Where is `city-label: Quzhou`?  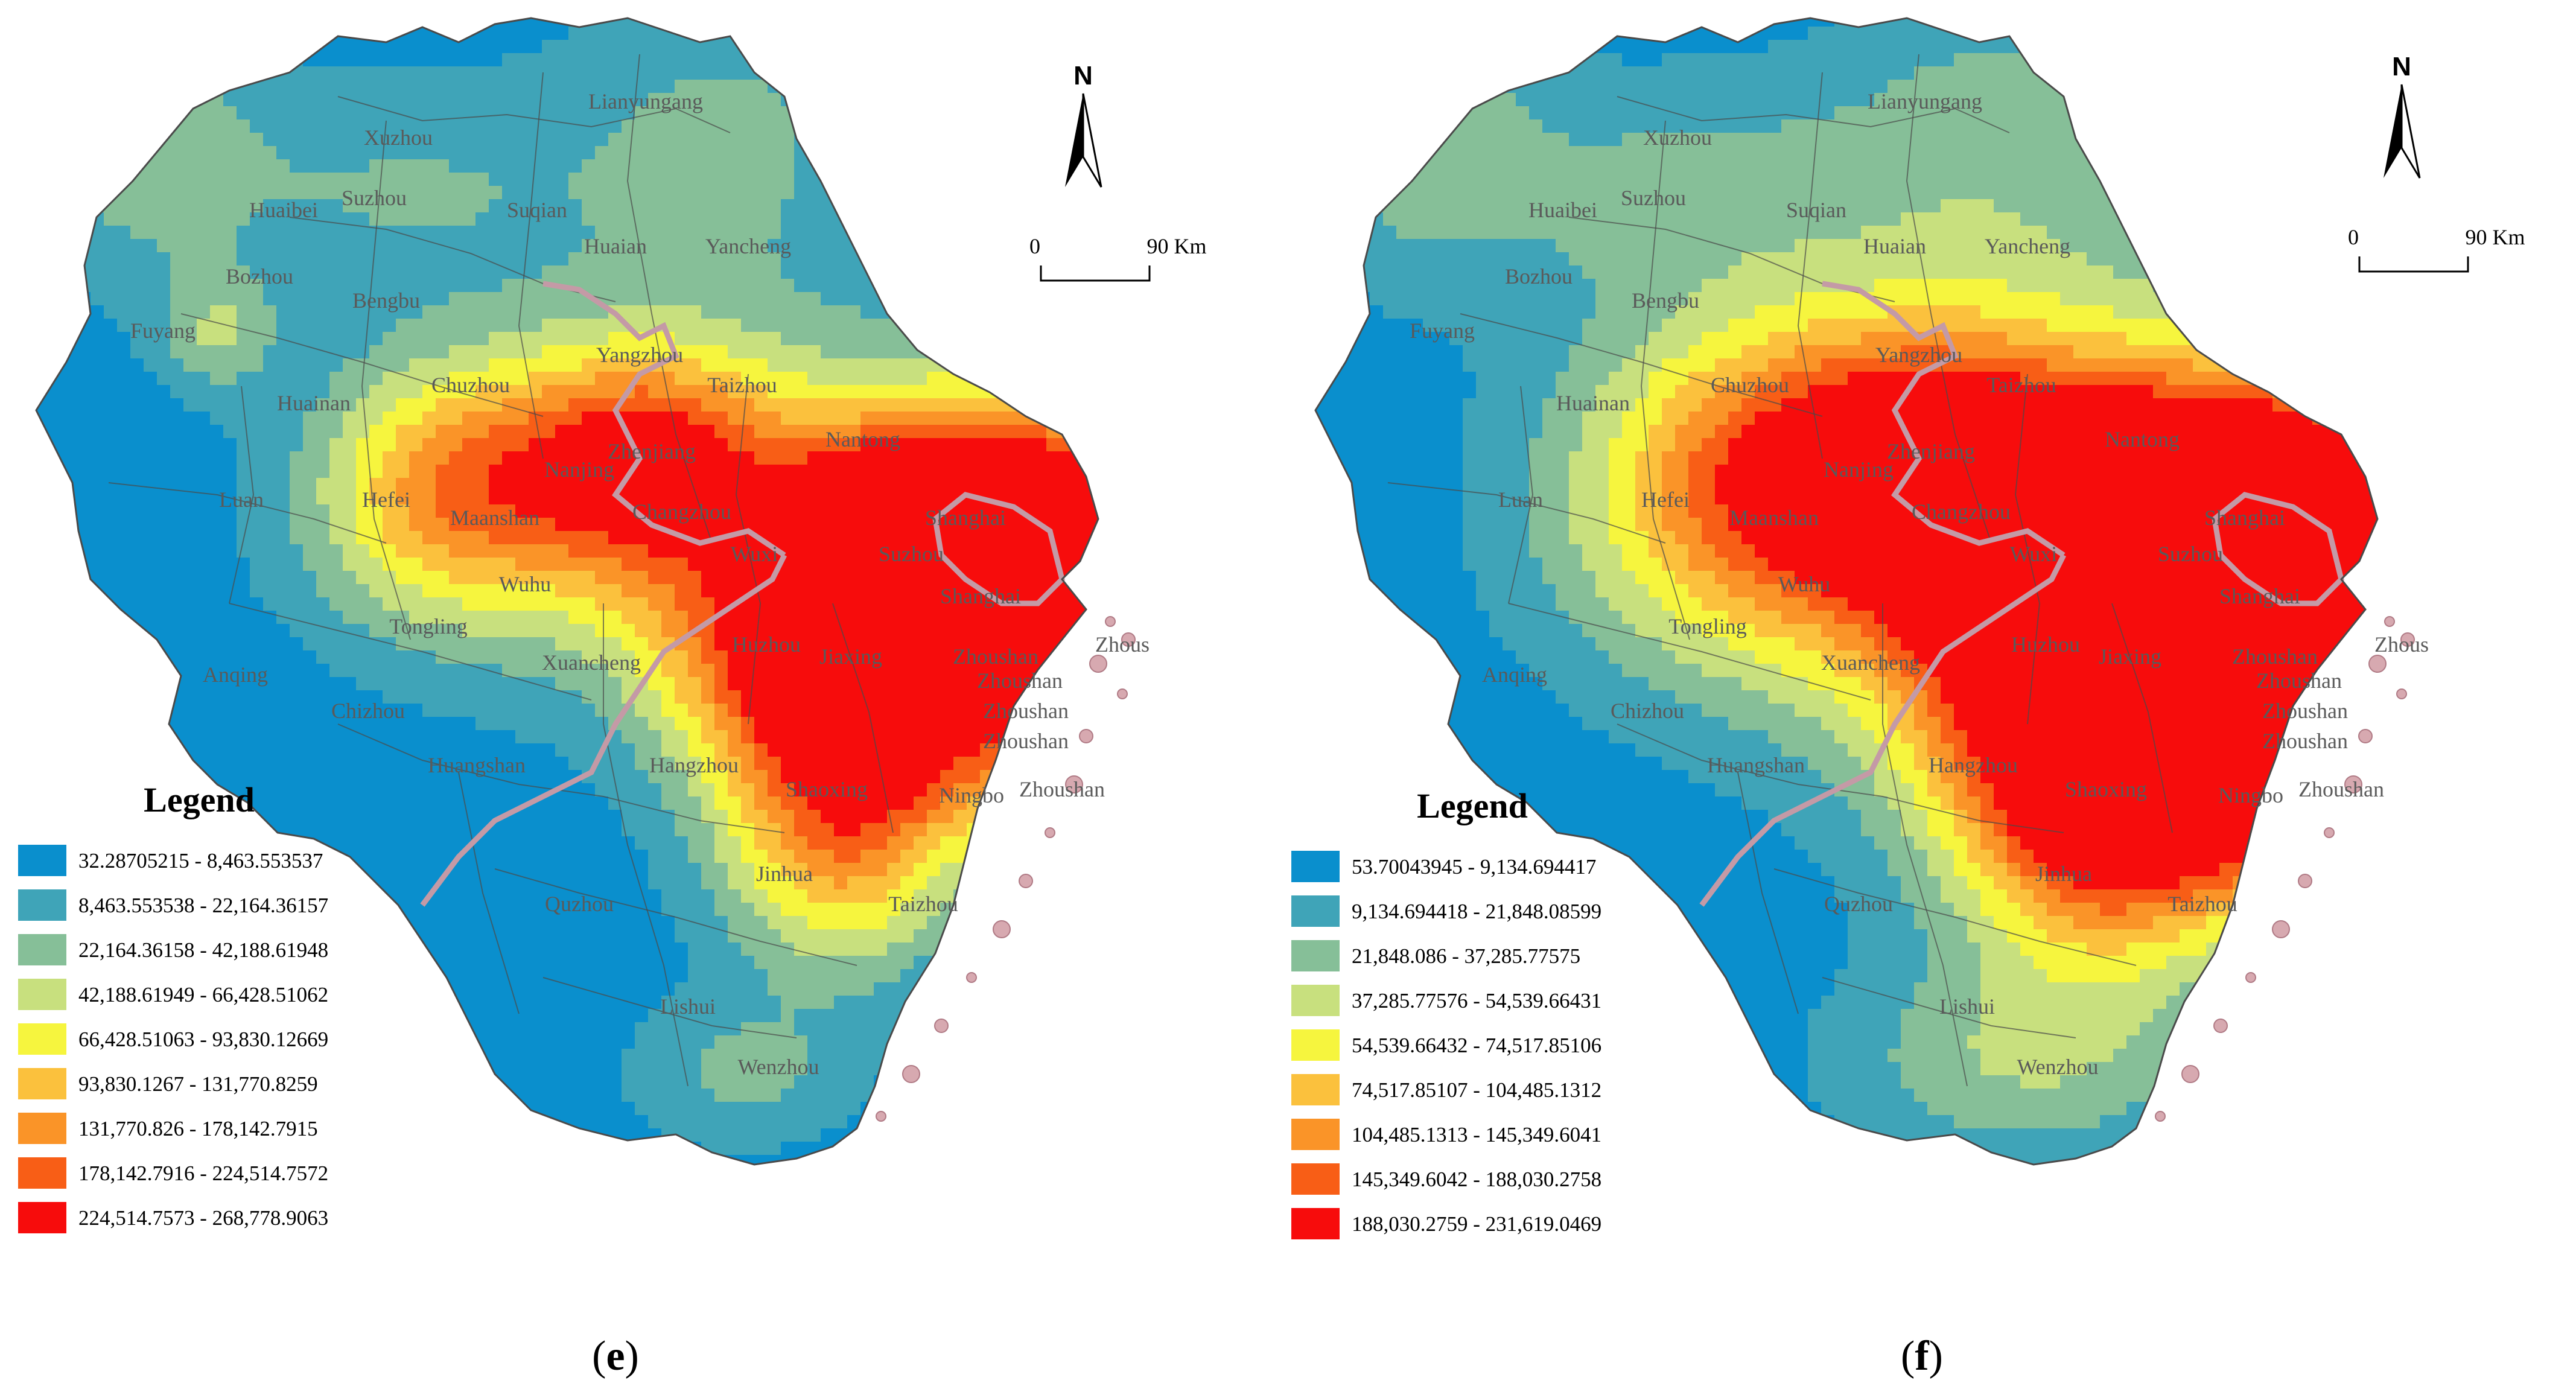 city-label: Quzhou is located at coordinates (579, 904).